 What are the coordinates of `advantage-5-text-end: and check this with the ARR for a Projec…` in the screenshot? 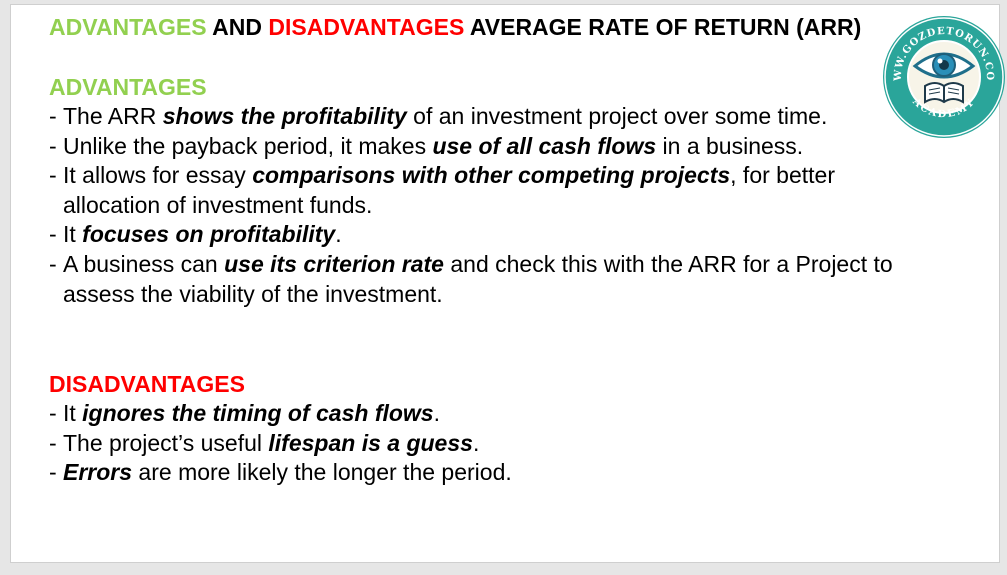 It's located at (478, 278).